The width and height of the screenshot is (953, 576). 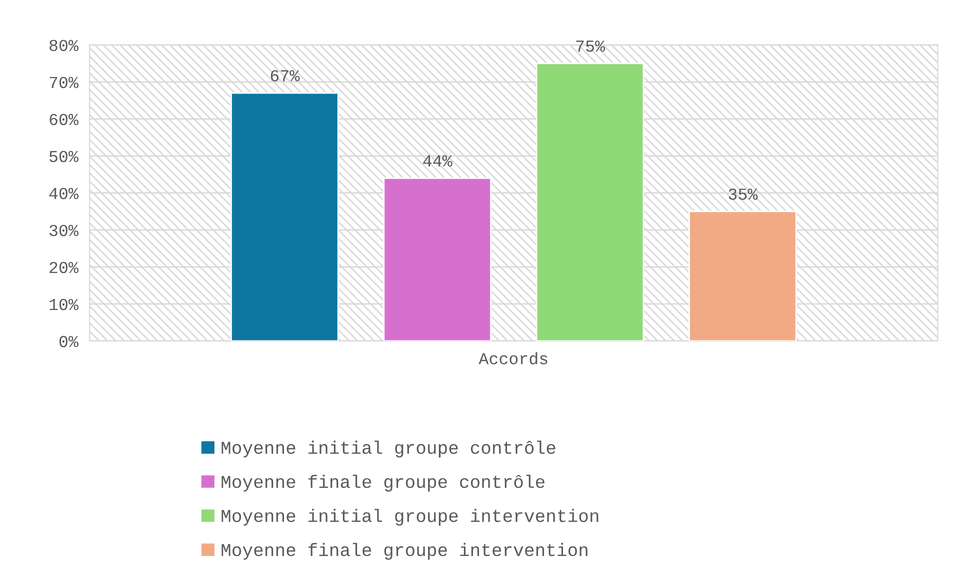 I want to click on legend-label: Moyenne initial groupe contrôle, so click(x=389, y=449).